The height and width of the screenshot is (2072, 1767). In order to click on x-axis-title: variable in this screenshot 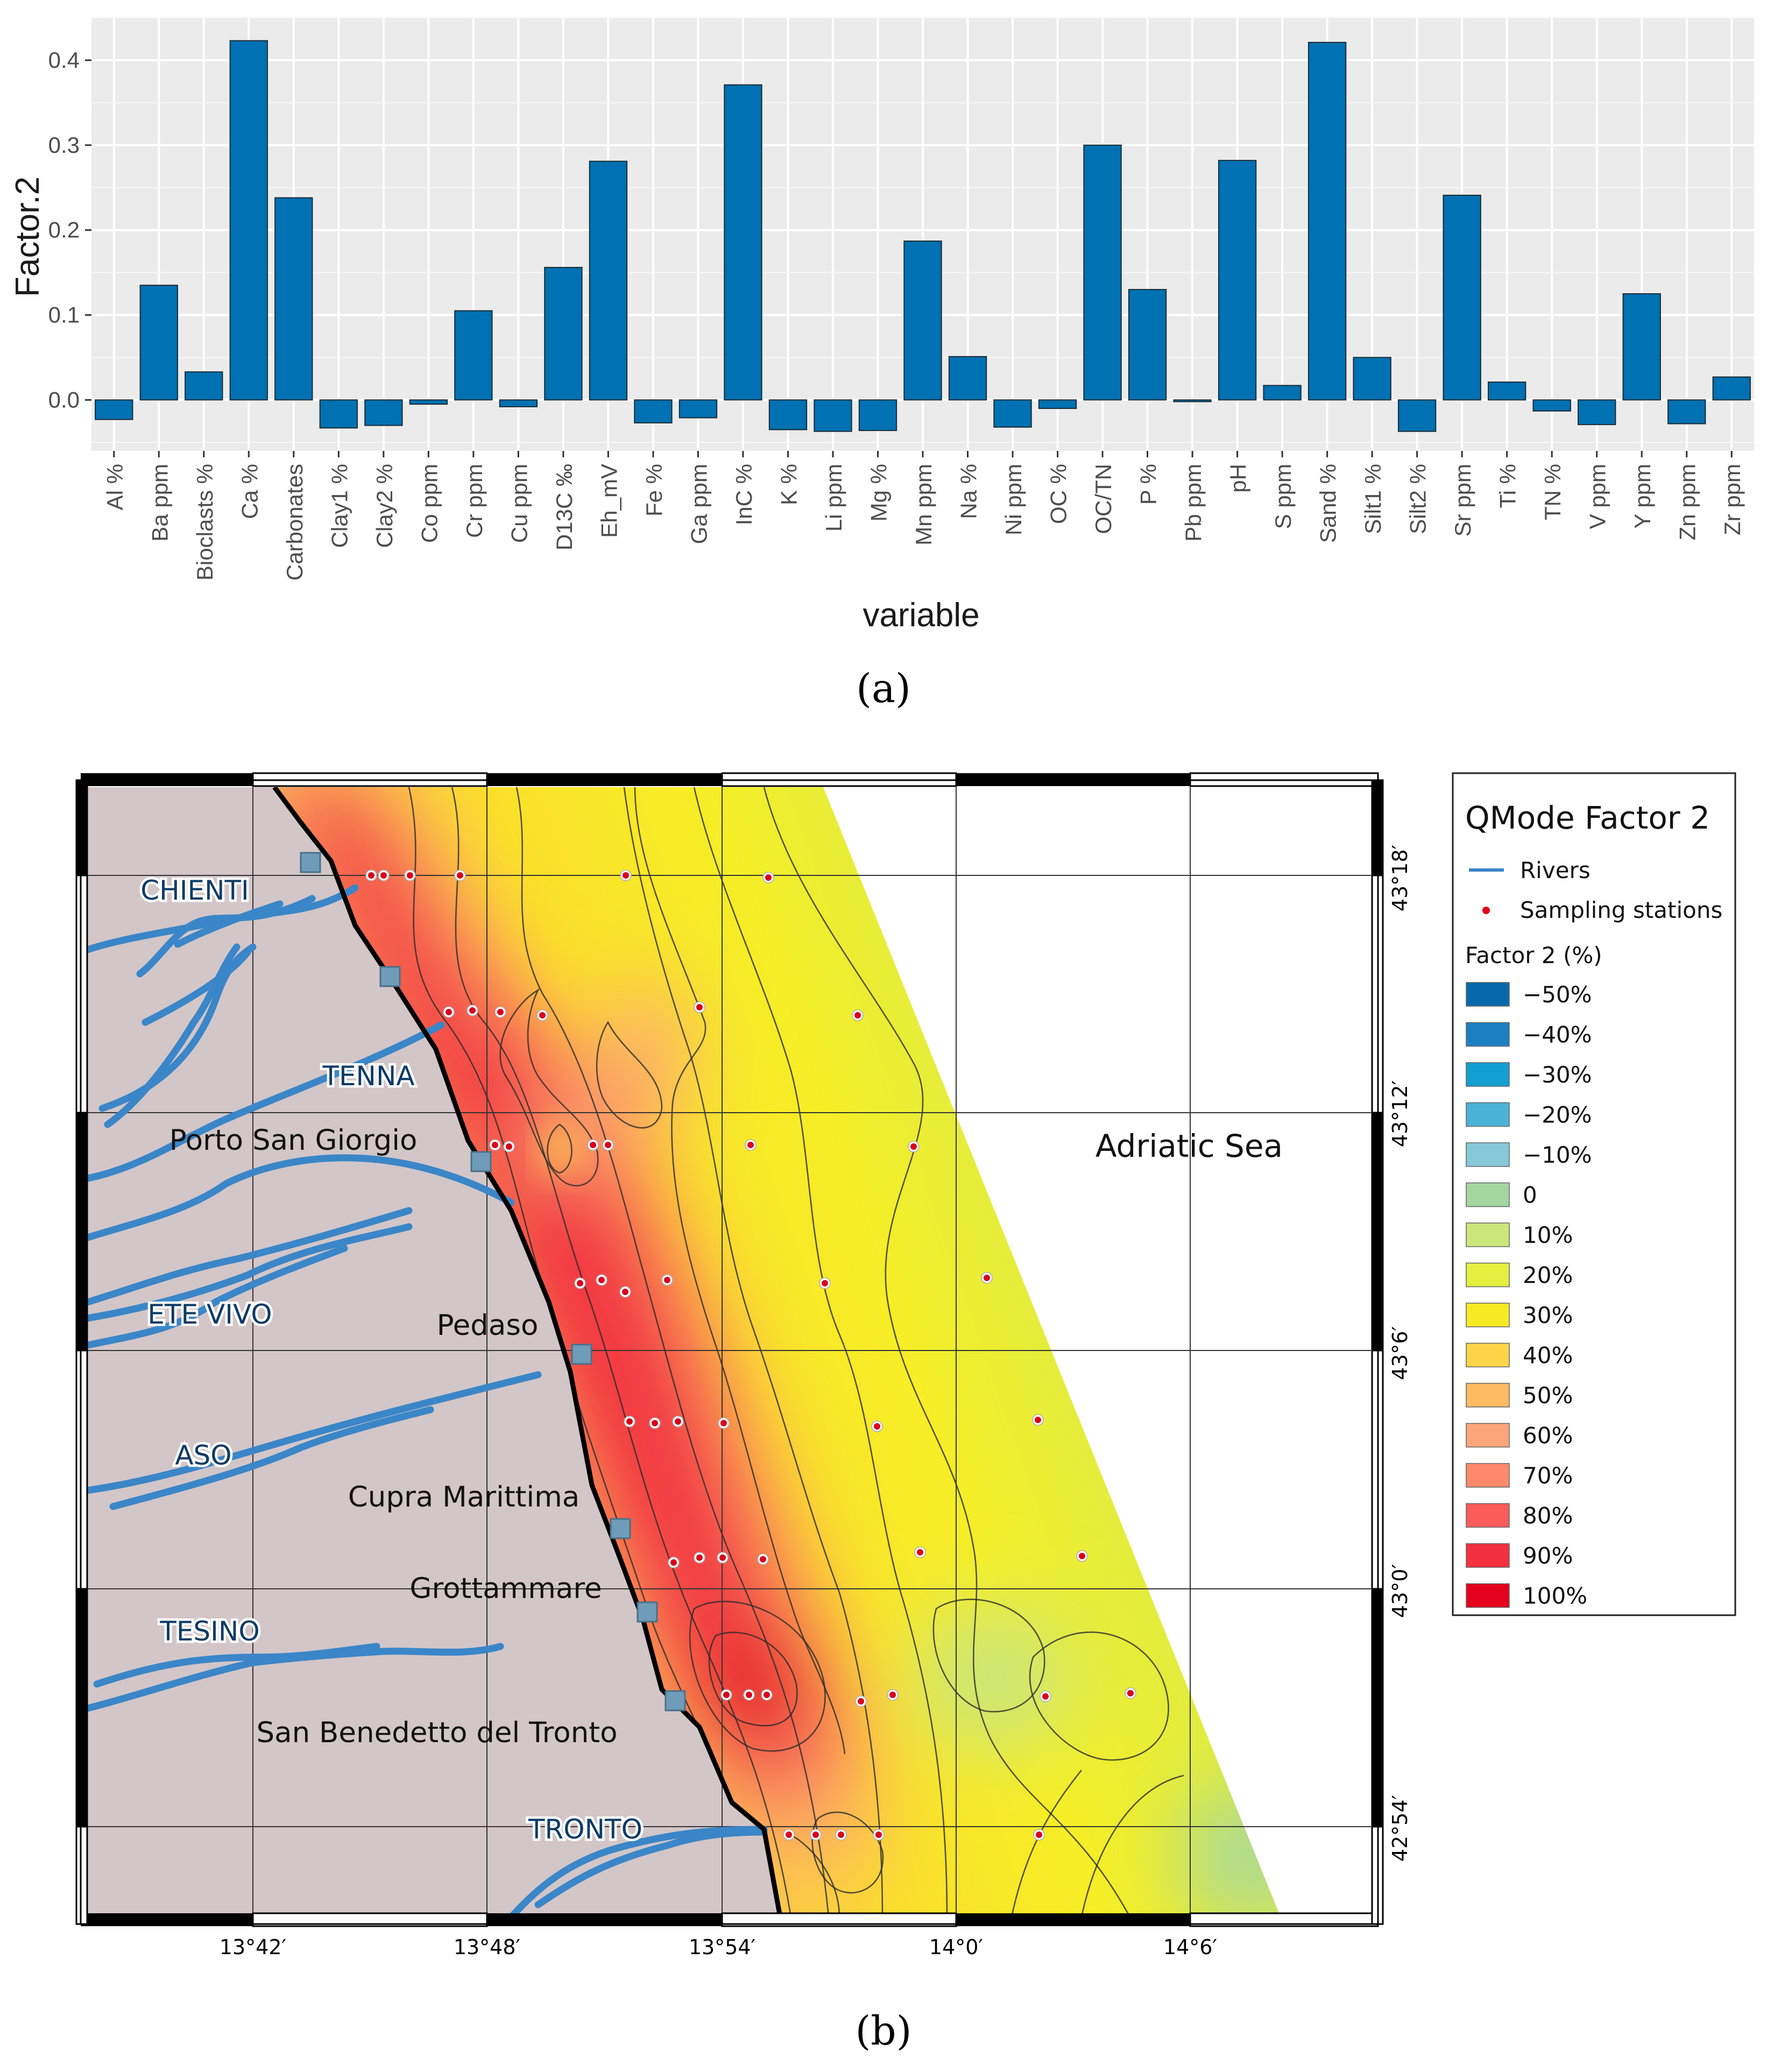, I will do `click(921, 615)`.